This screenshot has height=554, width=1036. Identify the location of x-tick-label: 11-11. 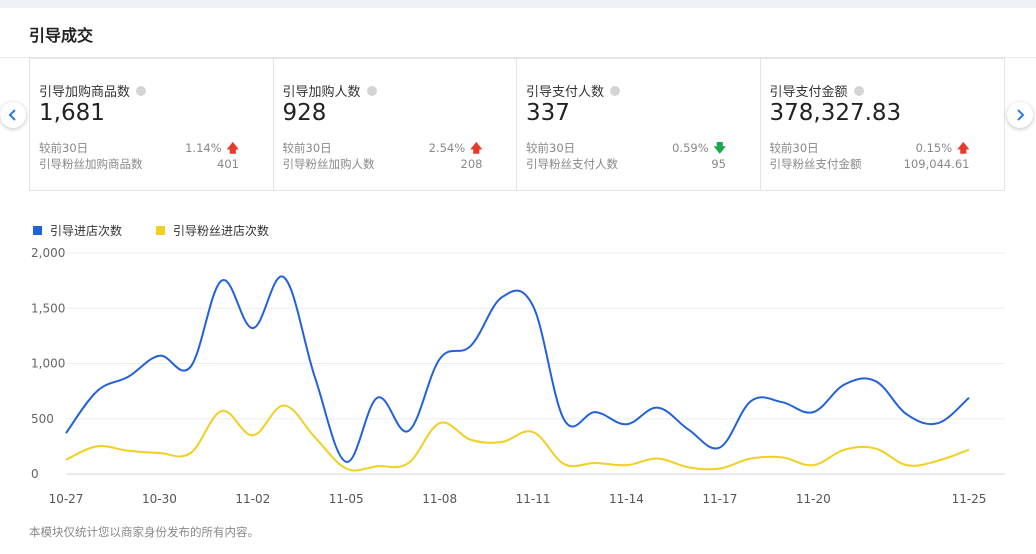
(533, 499).